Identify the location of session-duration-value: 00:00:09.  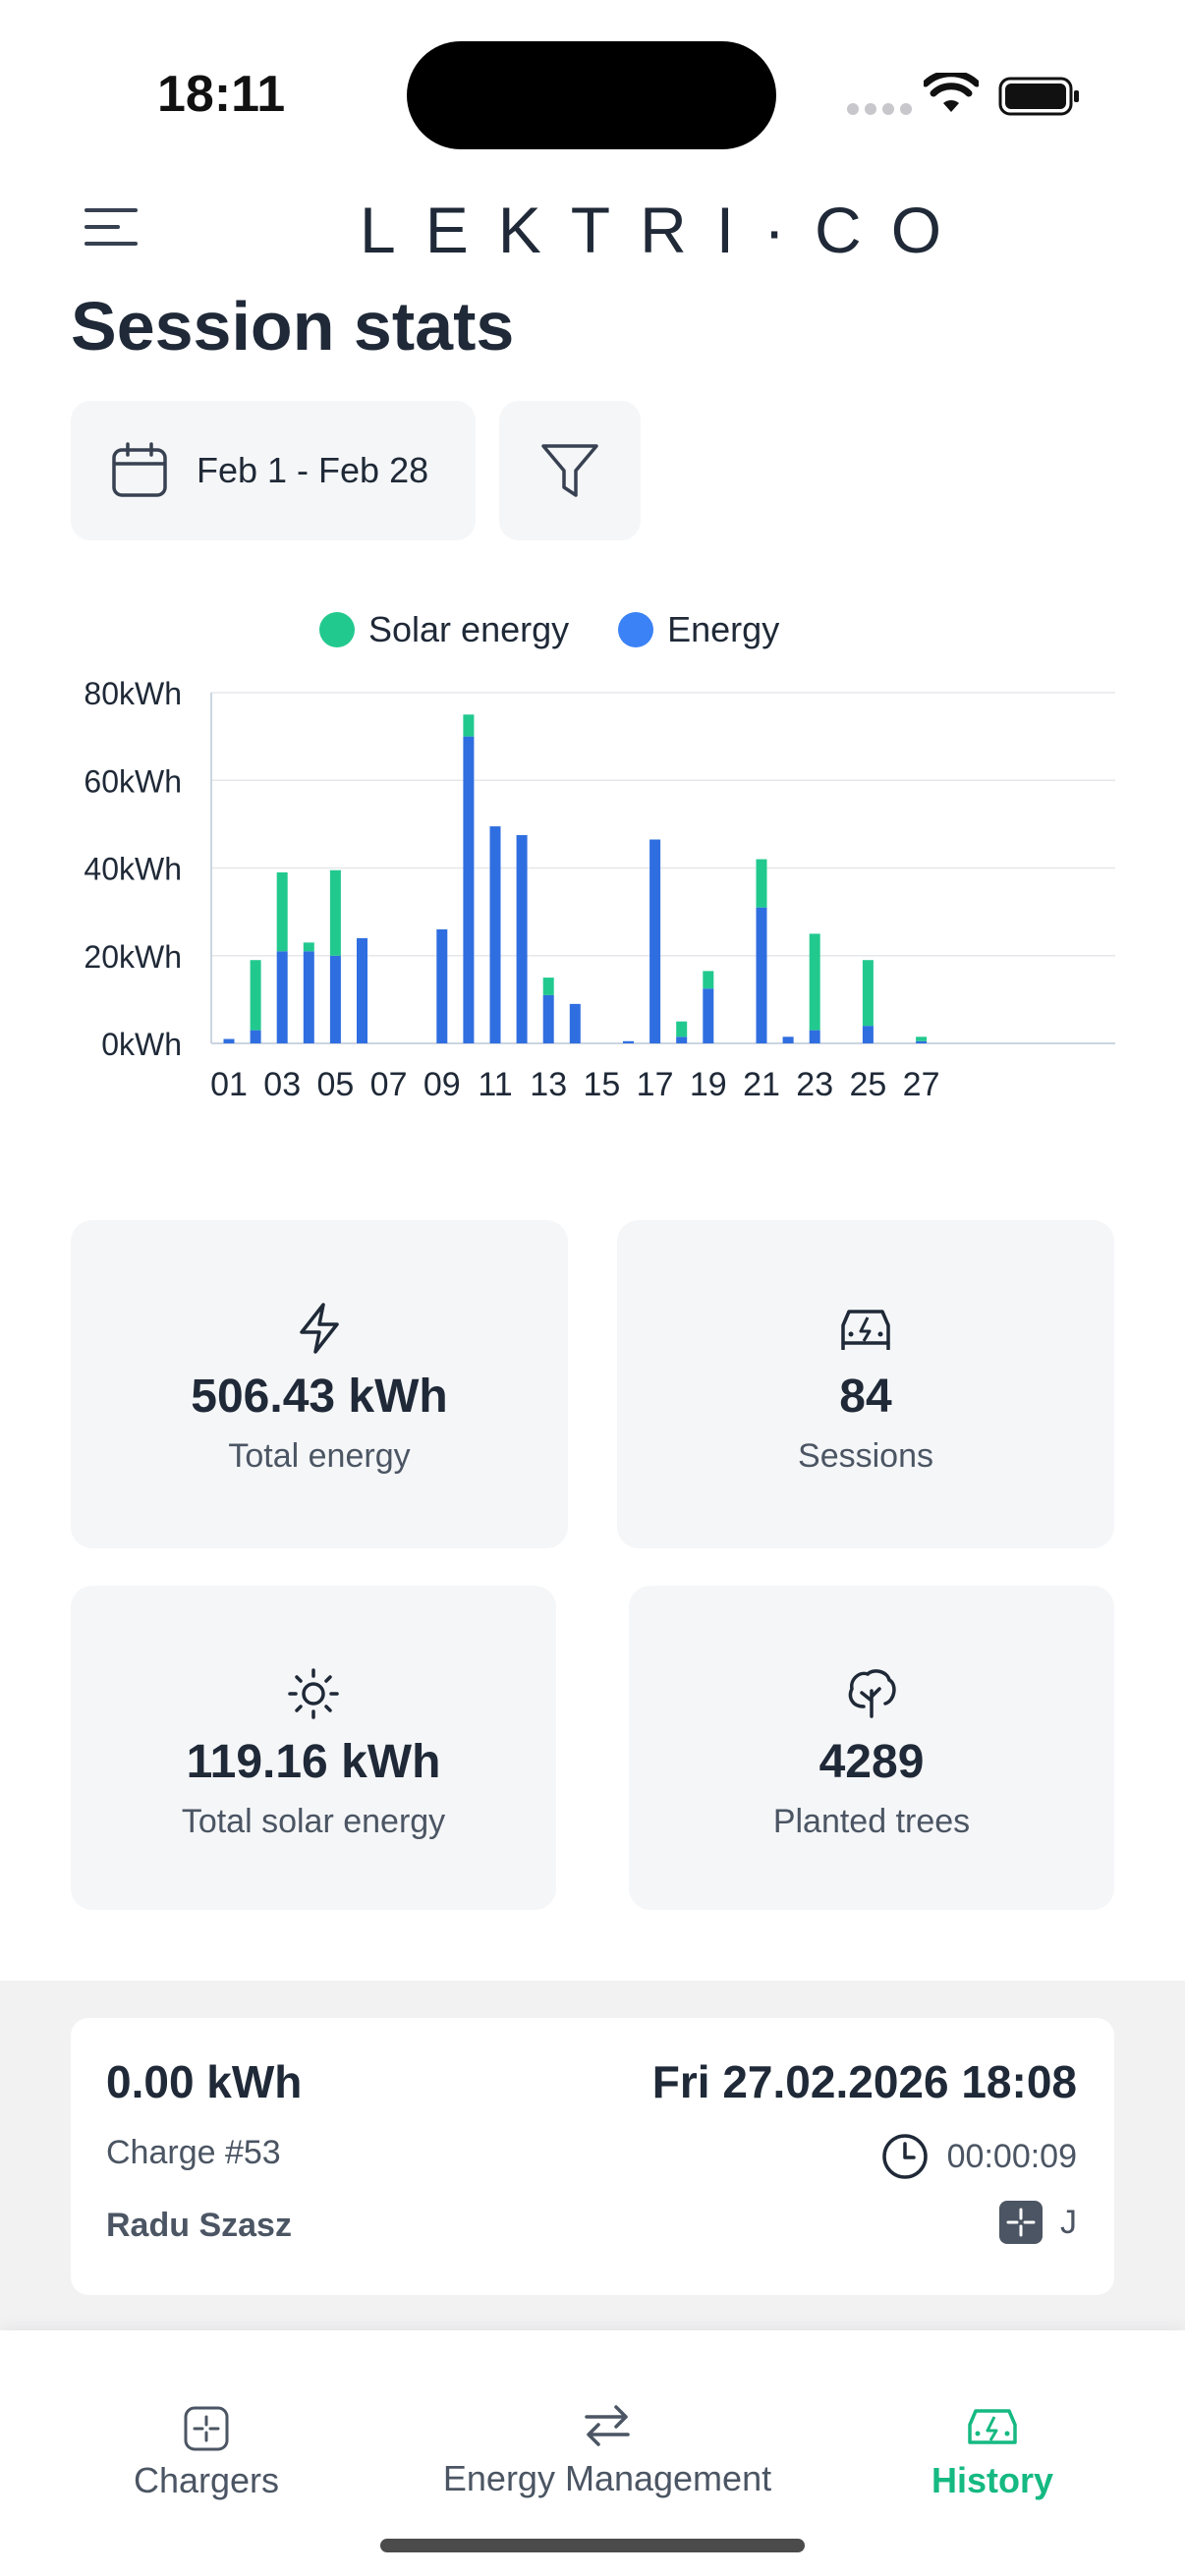
(1012, 2156).